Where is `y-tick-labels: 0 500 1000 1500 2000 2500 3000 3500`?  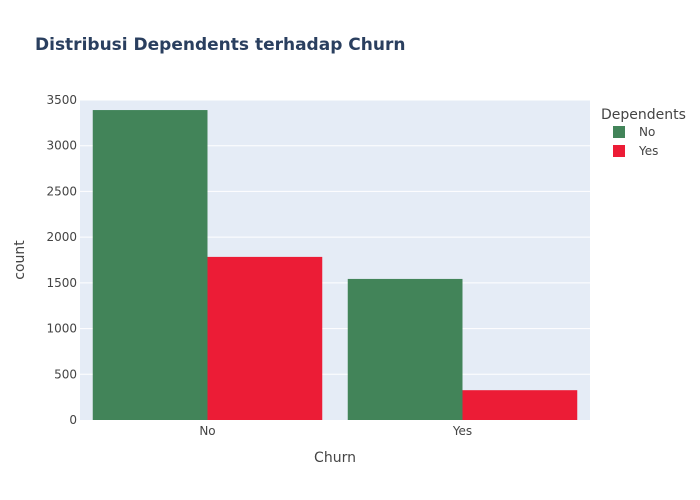
y-tick-labels: 0 500 1000 1500 2000 2500 3000 3500 is located at coordinates (61, 260).